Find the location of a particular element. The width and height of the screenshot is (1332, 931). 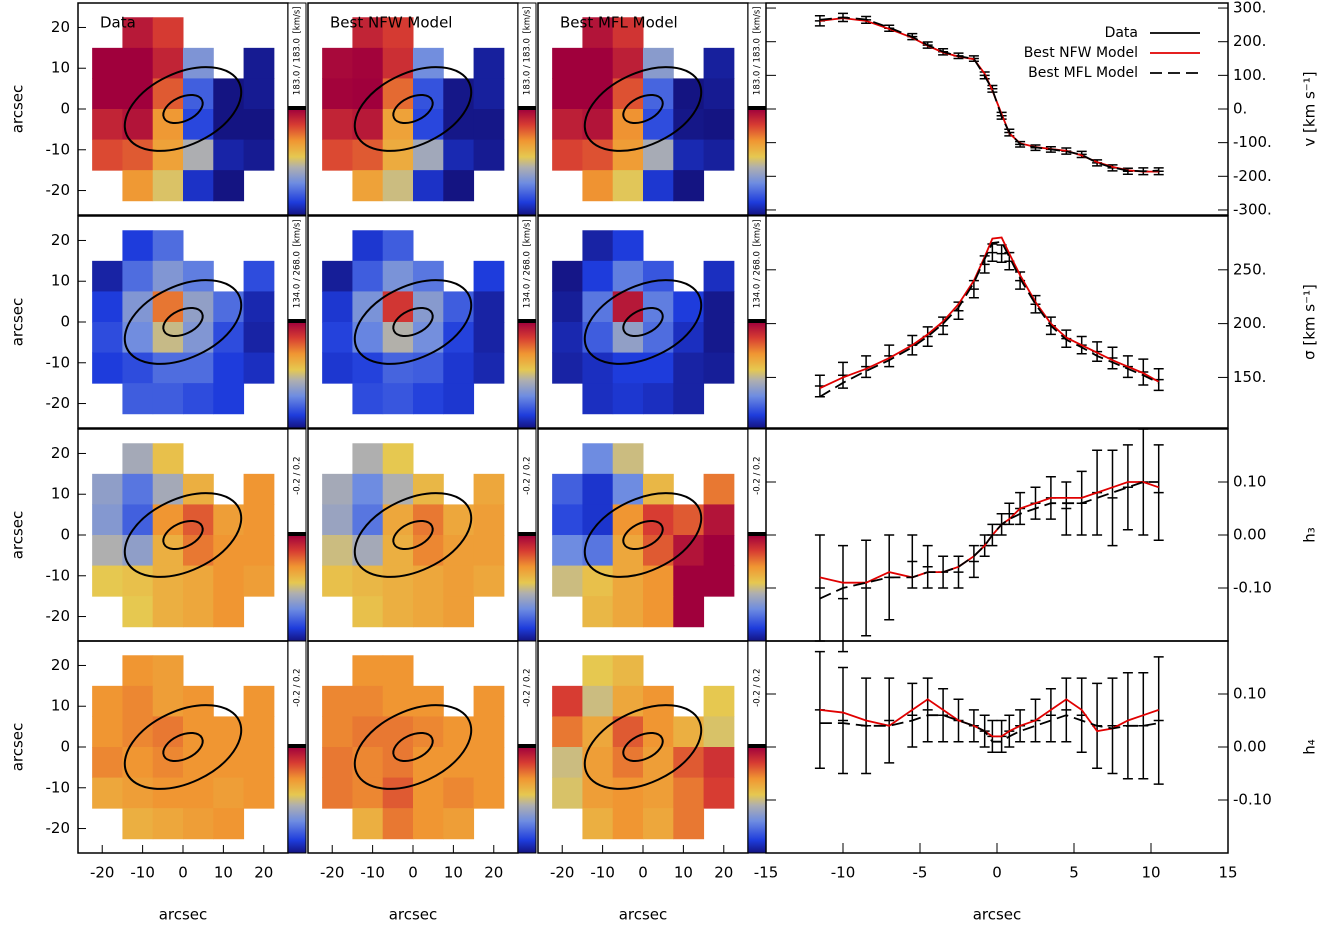

y-tick-label: 150. is located at coordinates (1249, 377).